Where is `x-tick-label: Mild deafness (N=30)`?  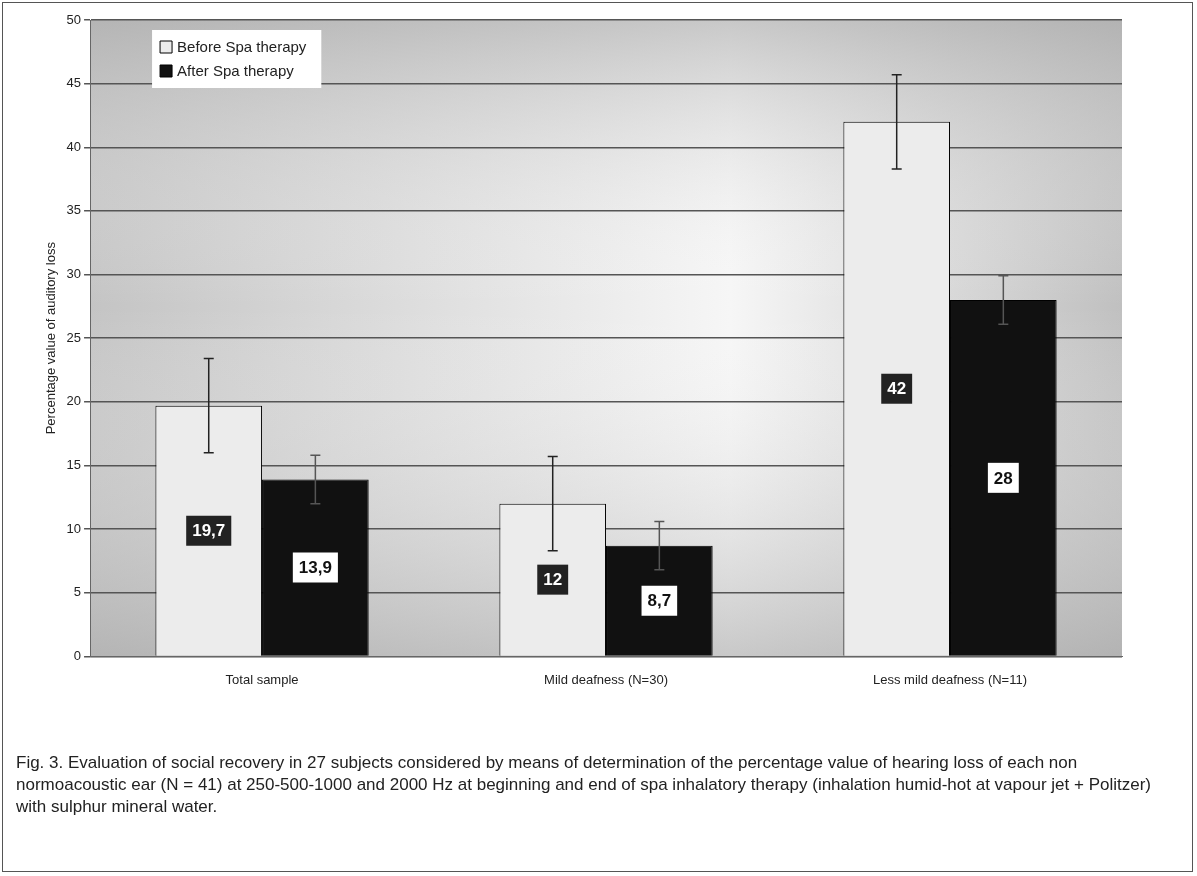 x-tick-label: Mild deafness (N=30) is located at coordinates (606, 679).